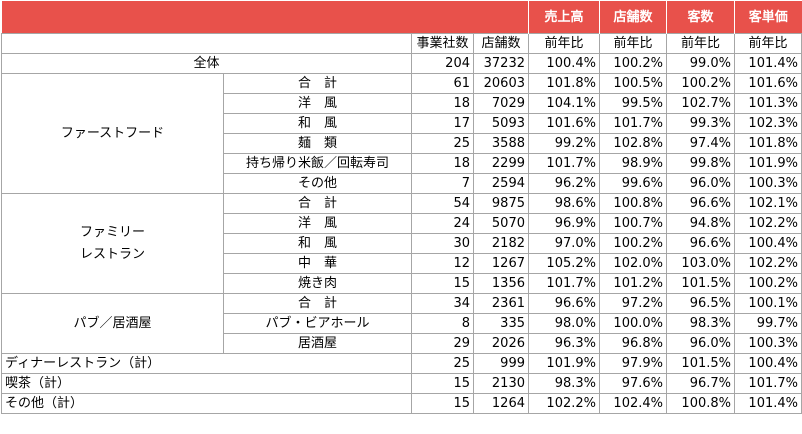 The image size is (802, 434). What do you see at coordinates (402, 163) in the screenshot?
I see `table-row: 持ち帰り米飯／回転寿司 18 2299 101.7% 98.9% 99.8% 101.9%` at bounding box center [402, 163].